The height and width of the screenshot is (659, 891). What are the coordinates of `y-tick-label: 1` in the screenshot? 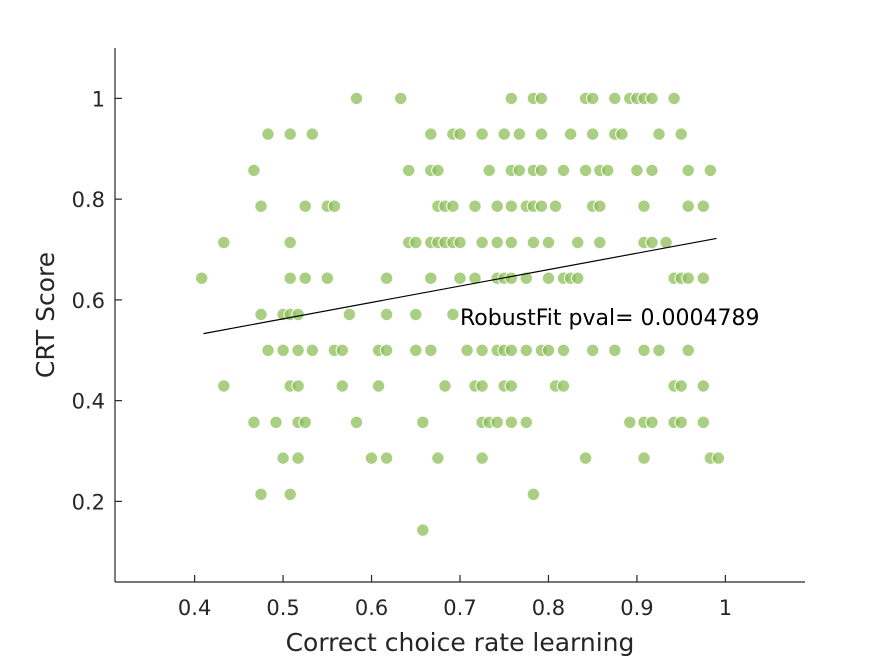 It's located at (98, 99).